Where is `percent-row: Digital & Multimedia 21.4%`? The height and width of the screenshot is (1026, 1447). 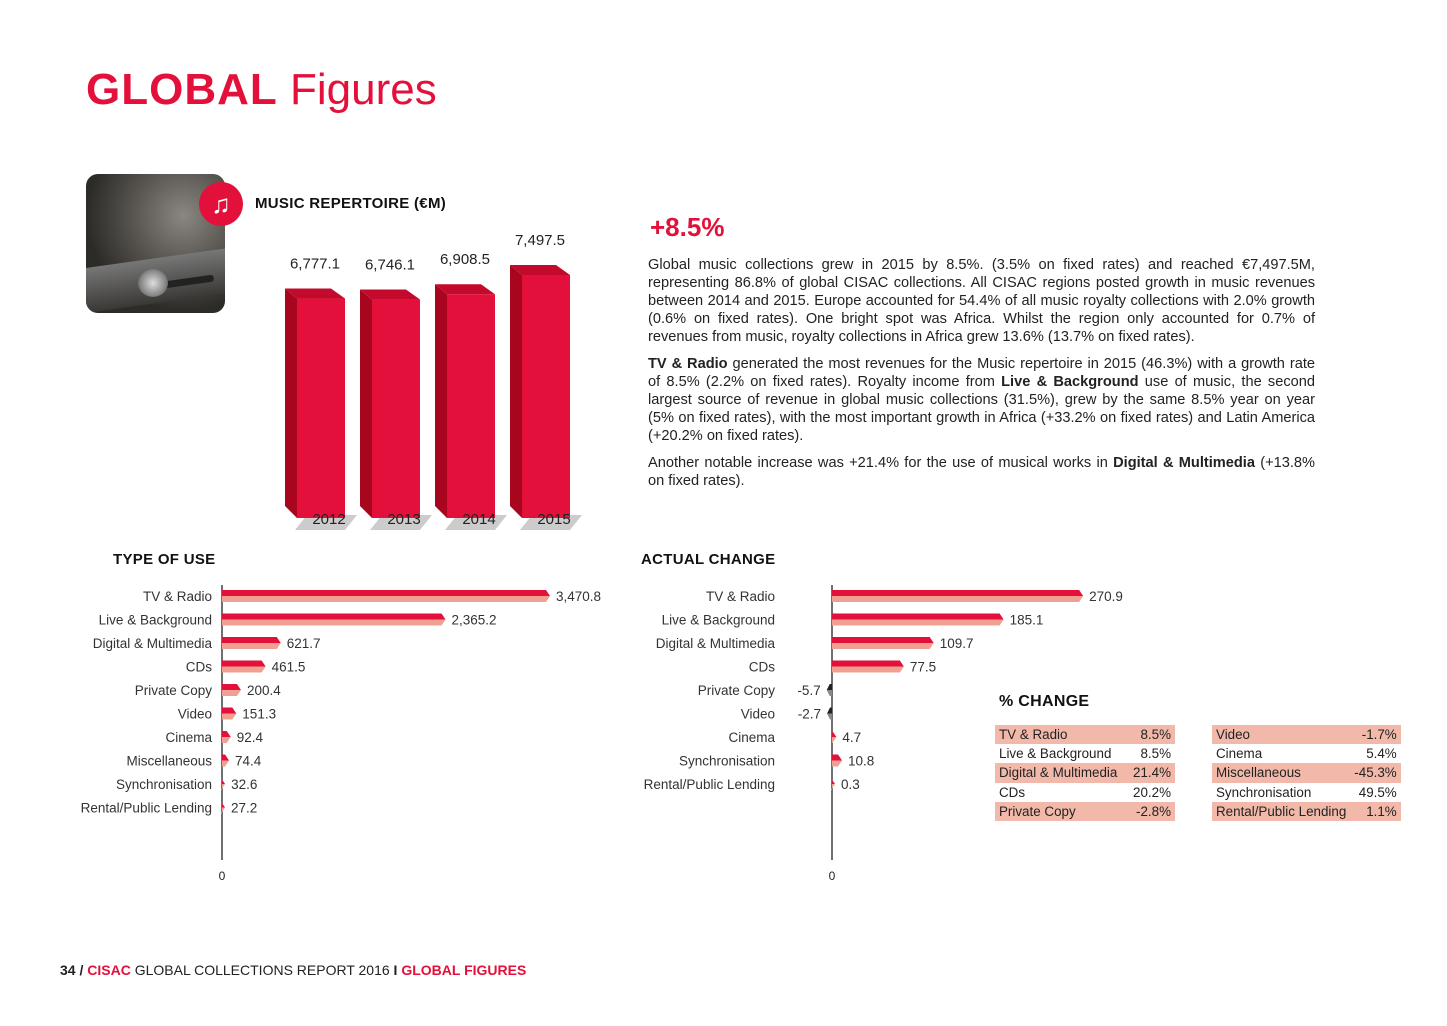
percent-row: Digital & Multimedia 21.4% is located at coordinates (1085, 773).